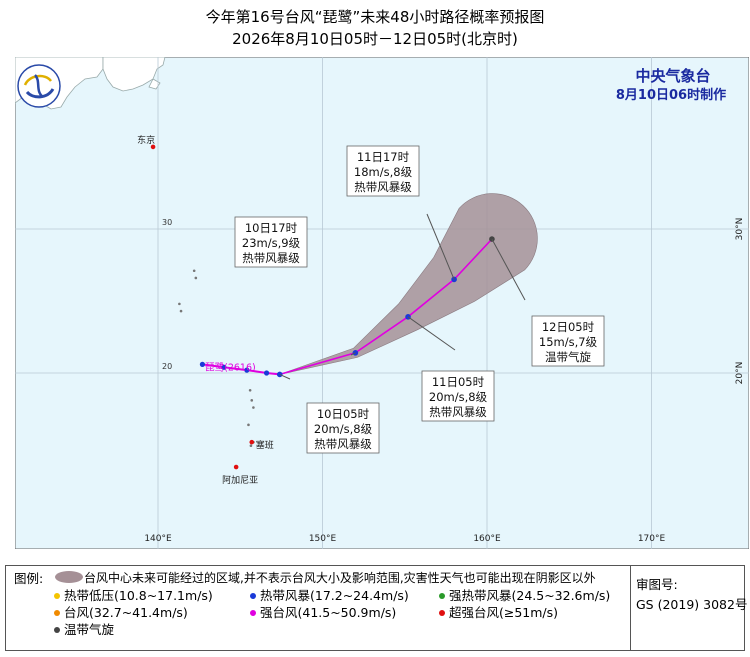 This screenshot has height=657, width=750. What do you see at coordinates (167, 366) in the screenshot?
I see `lat-label-left: 20` at bounding box center [167, 366].